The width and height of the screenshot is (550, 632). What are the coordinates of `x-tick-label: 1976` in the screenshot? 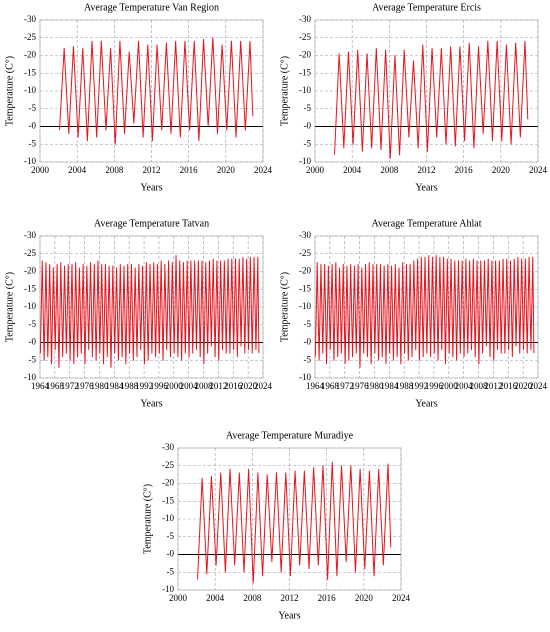 It's located at (360, 386).